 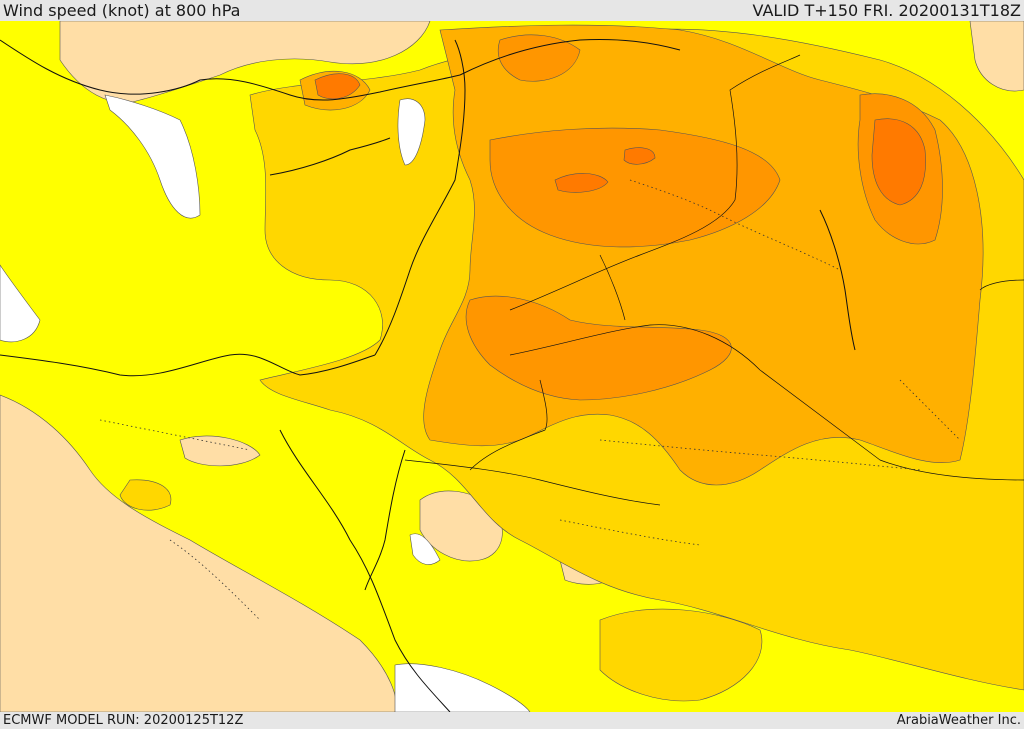 I want to click on band-gold-sw-blob, so click(x=145, y=495).